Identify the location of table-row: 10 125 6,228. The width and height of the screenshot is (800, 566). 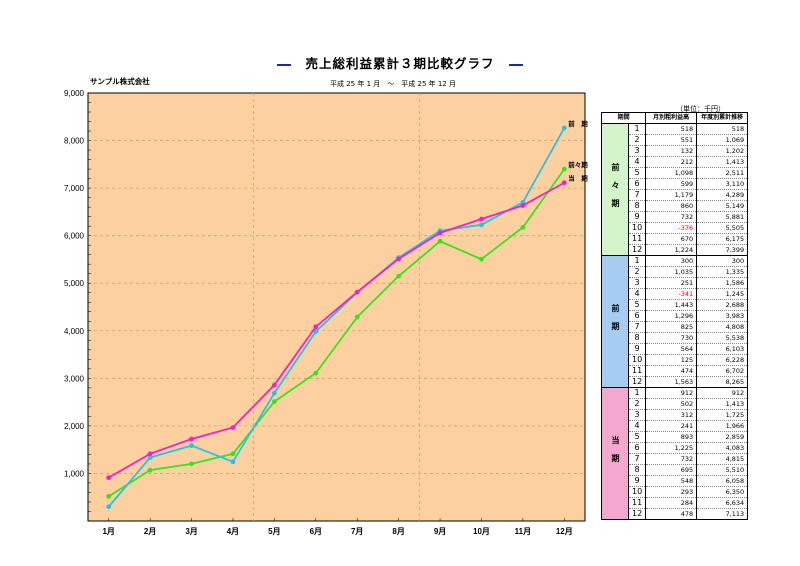
(675, 360).